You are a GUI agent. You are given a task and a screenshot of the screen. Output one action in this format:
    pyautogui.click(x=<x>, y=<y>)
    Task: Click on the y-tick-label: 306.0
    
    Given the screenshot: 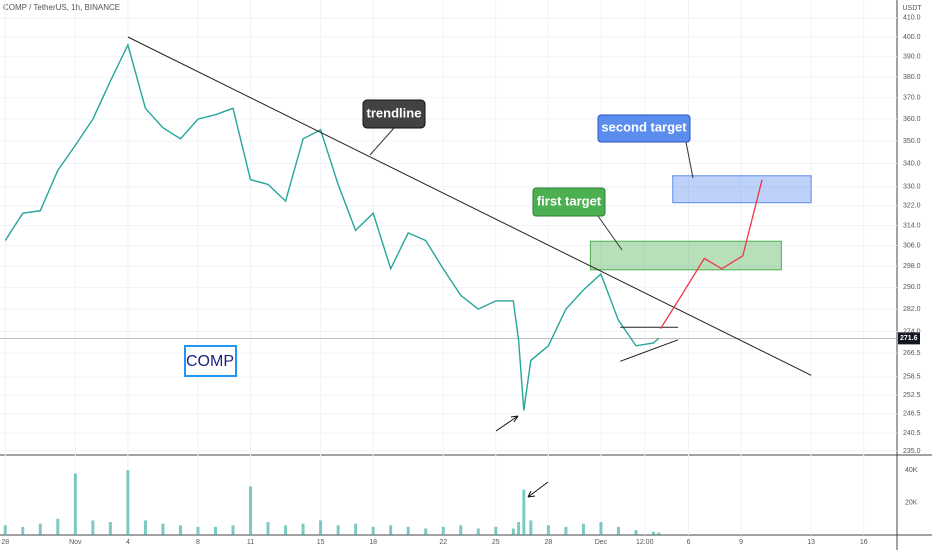 What is the action you would take?
    pyautogui.click(x=912, y=245)
    